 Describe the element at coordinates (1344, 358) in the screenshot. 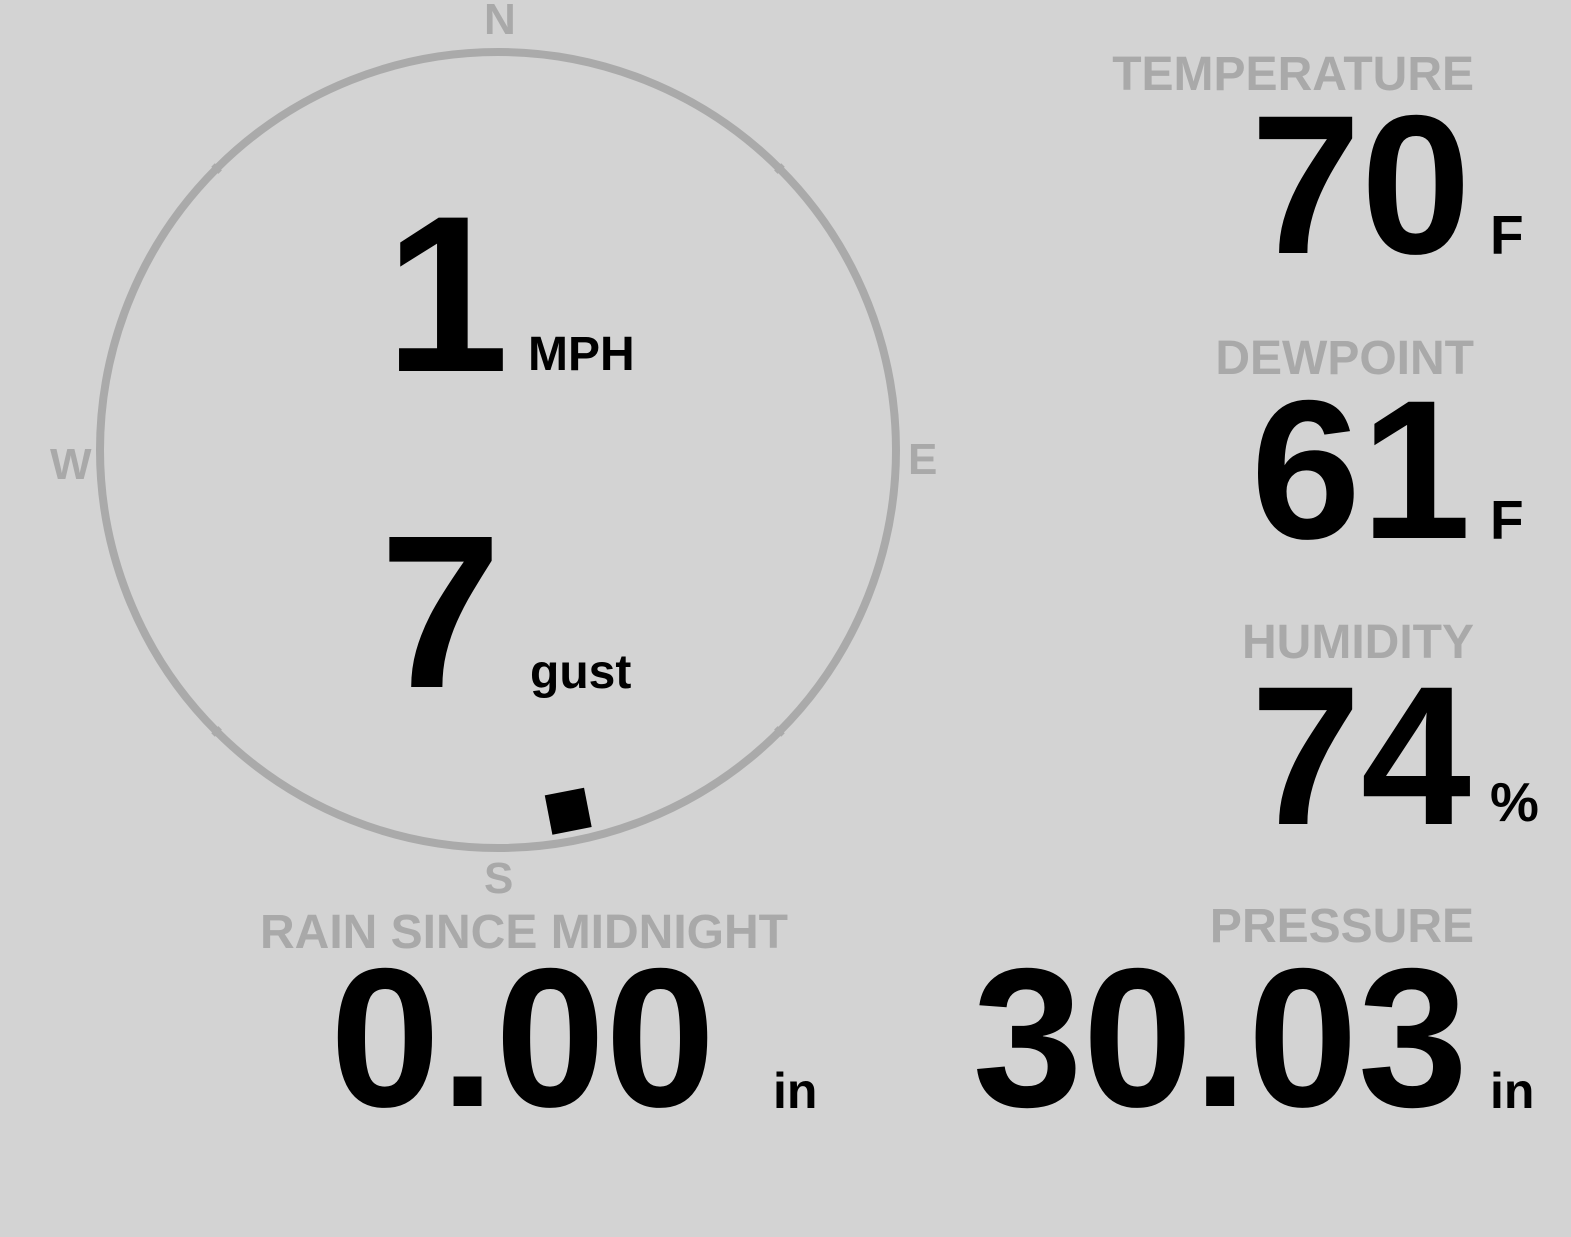

I see `dewpoint-label: DEWPOINT` at that location.